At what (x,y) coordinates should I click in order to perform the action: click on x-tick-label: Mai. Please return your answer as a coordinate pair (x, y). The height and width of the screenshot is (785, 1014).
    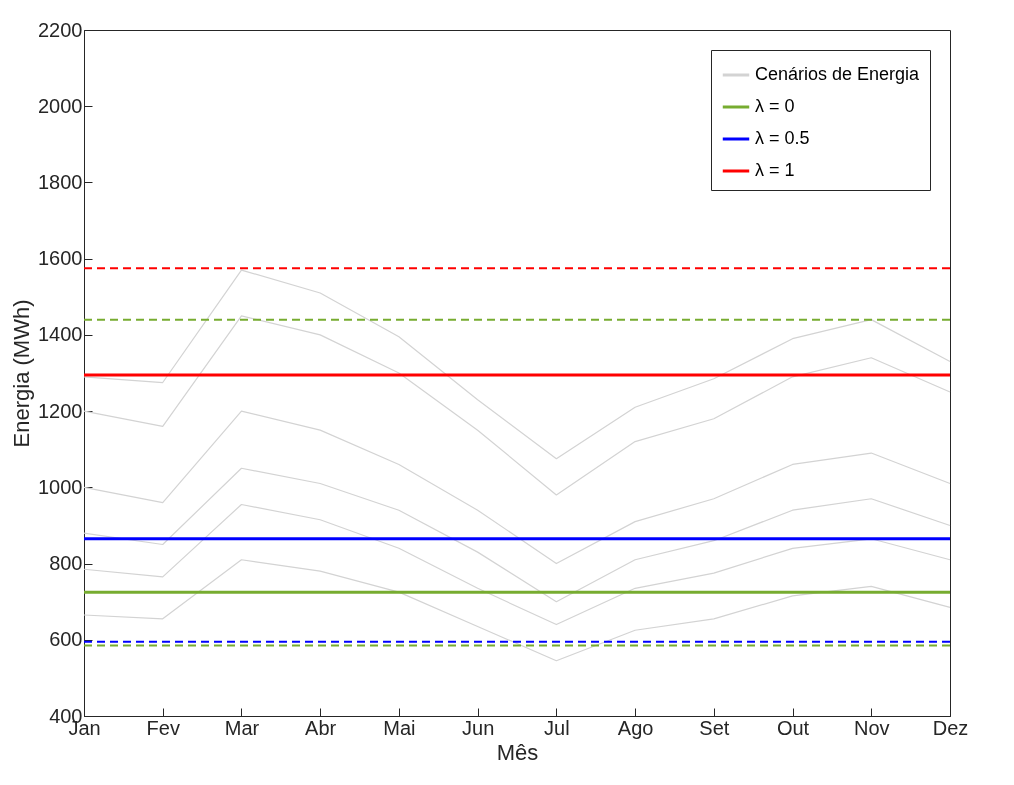
    Looking at the image, I should click on (399, 727).